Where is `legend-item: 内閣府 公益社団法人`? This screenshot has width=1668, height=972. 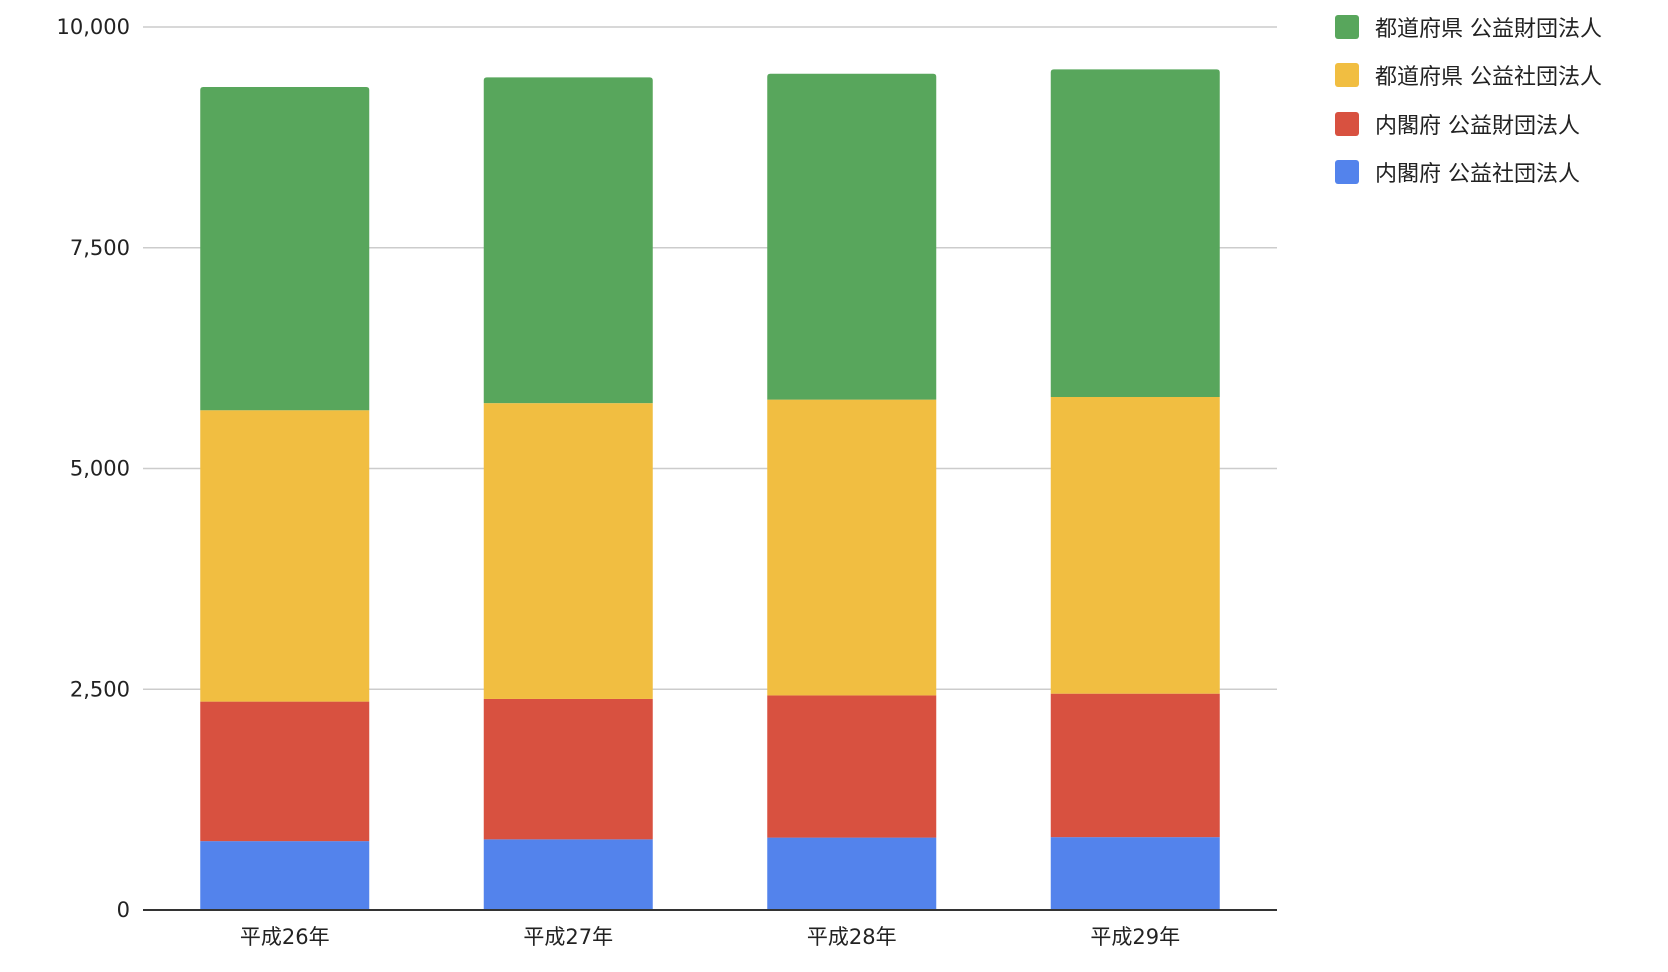 legend-item: 内閣府 公益社団法人 is located at coordinates (1468, 173).